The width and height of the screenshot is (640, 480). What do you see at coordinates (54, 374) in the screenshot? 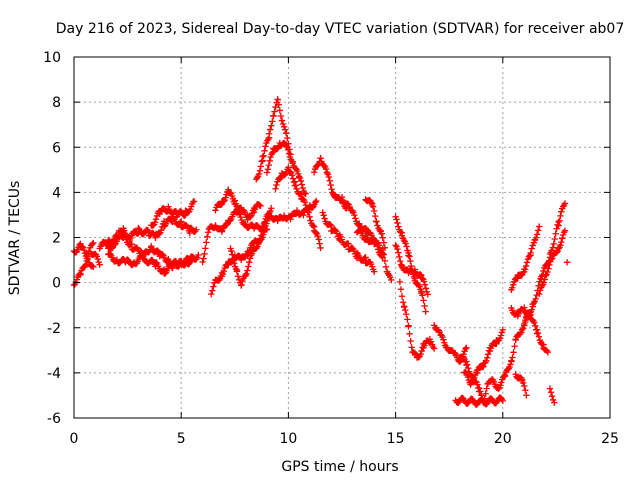
I see `y-tick-label: -4` at bounding box center [54, 374].